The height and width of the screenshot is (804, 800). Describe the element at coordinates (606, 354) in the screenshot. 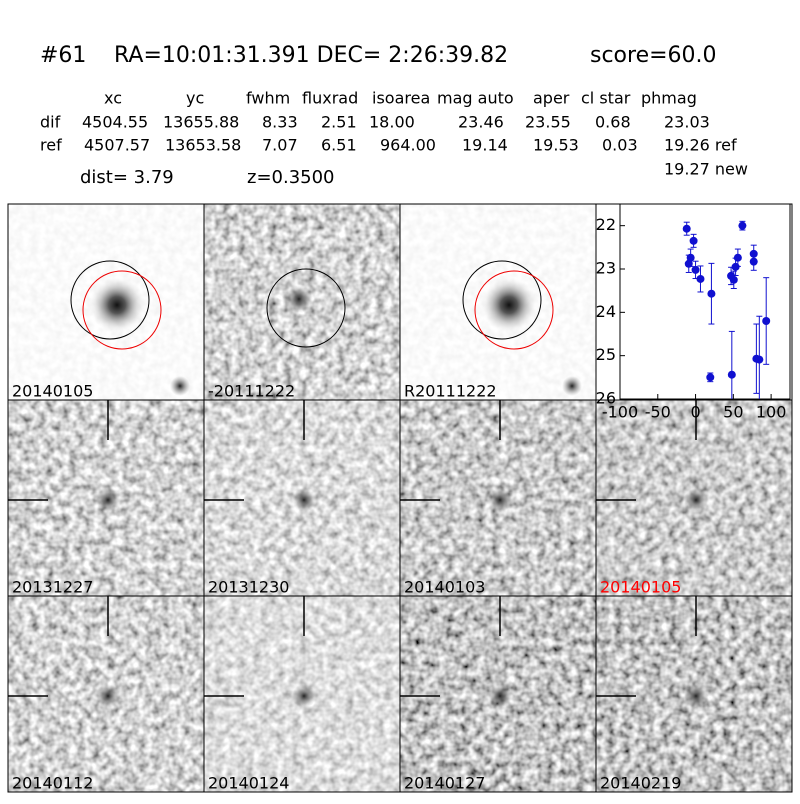

I see `y-tick-label: 25` at that location.